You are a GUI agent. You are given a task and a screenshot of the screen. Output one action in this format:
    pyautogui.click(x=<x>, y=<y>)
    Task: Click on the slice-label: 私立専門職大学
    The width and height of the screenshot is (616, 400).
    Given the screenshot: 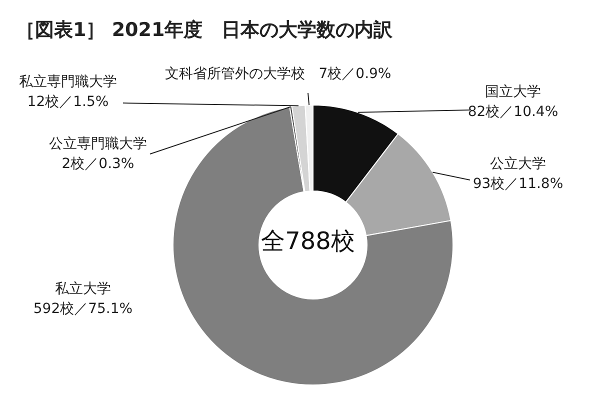 What is the action you would take?
    pyautogui.click(x=68, y=82)
    